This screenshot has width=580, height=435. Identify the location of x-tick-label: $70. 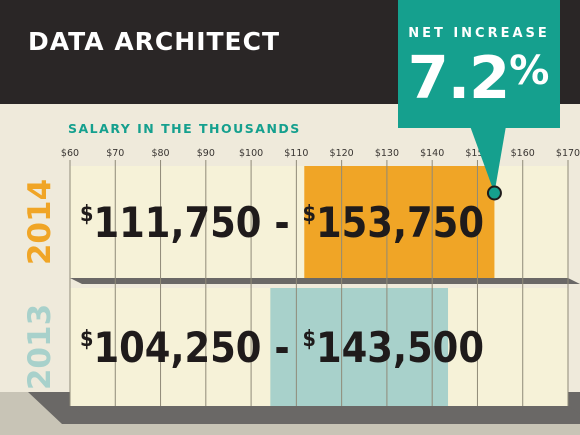
(115, 153).